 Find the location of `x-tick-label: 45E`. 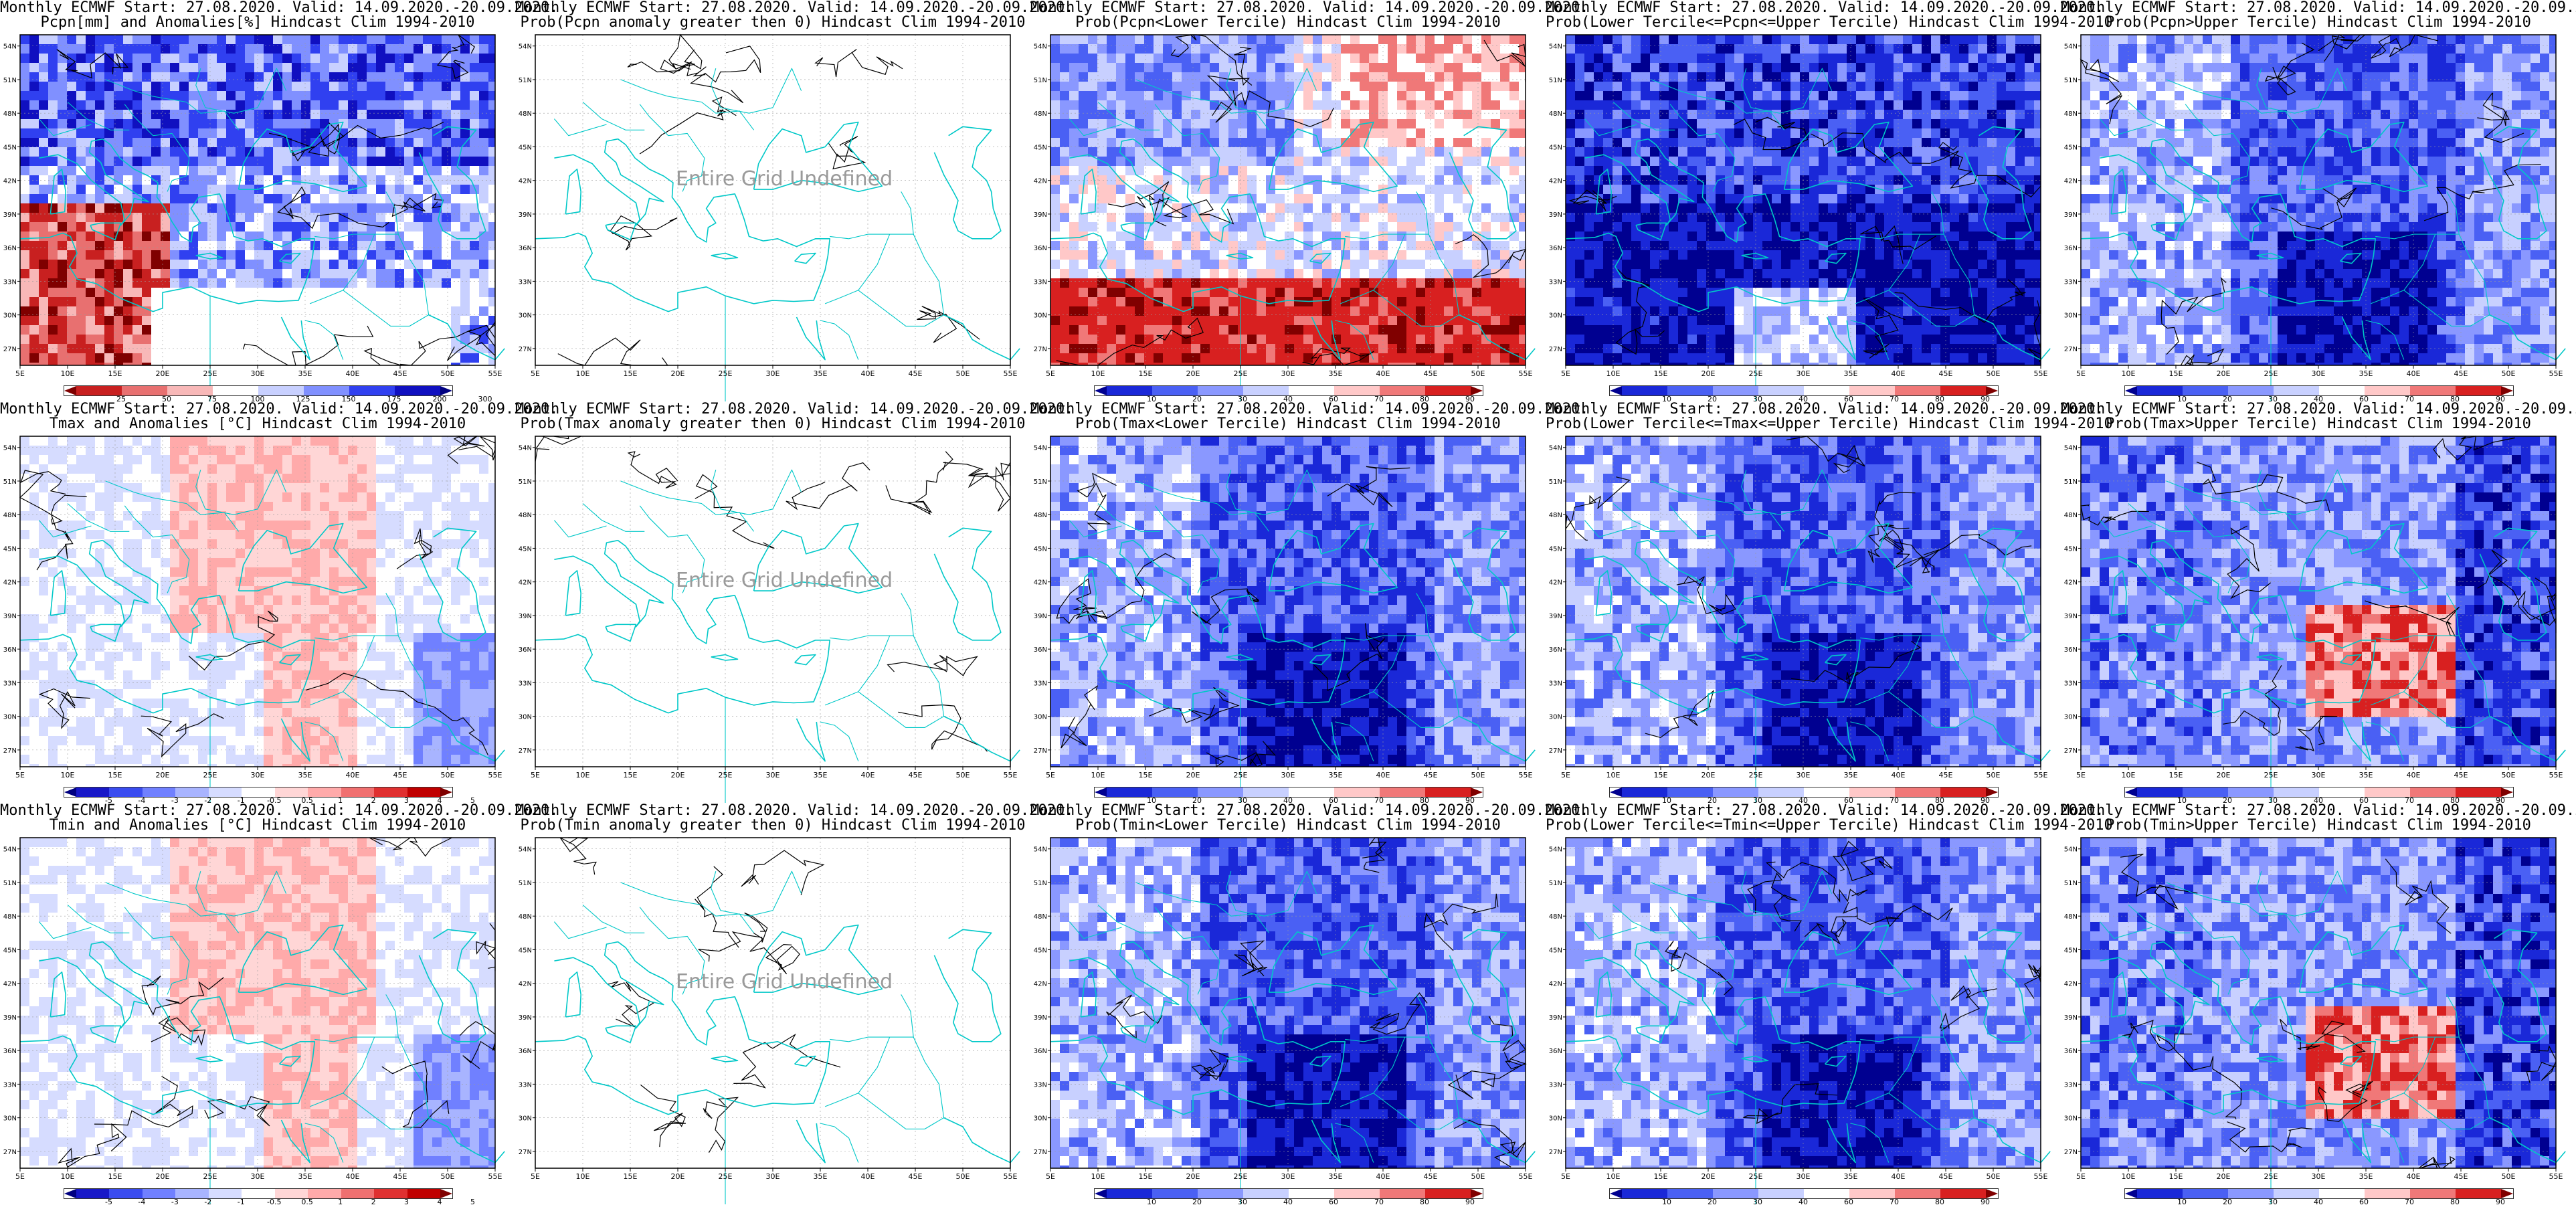

x-tick-label: 45E is located at coordinates (2461, 374).